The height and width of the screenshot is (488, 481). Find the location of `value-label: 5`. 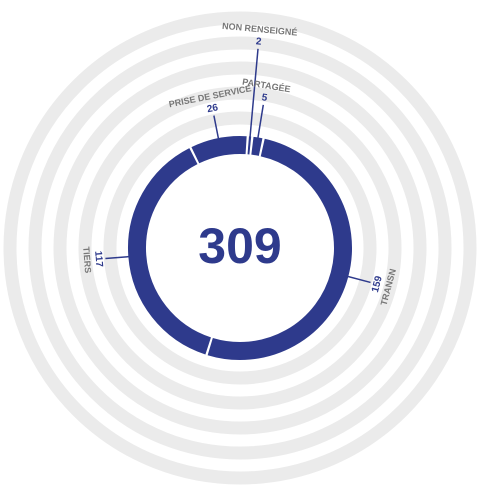

value-label: 5 is located at coordinates (265, 98).